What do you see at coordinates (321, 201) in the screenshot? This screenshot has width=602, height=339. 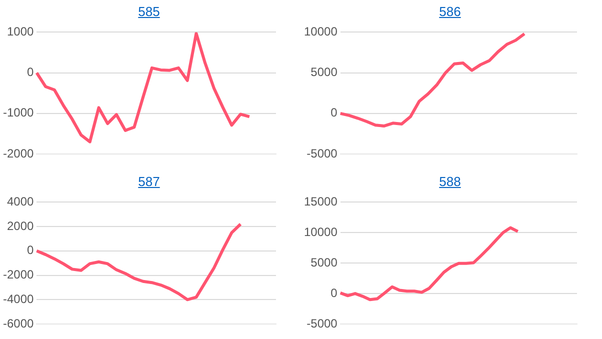 I see `y-tick-label: 15000` at bounding box center [321, 201].